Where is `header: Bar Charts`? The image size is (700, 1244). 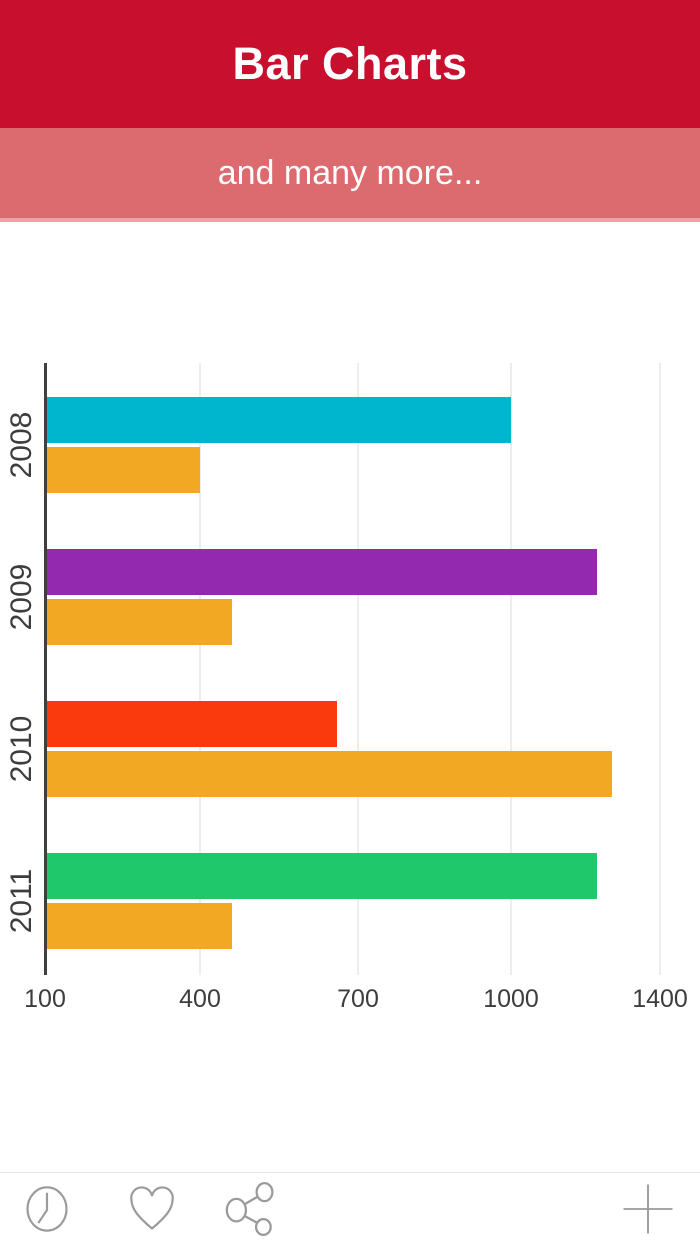
header: Bar Charts is located at coordinates (350, 64).